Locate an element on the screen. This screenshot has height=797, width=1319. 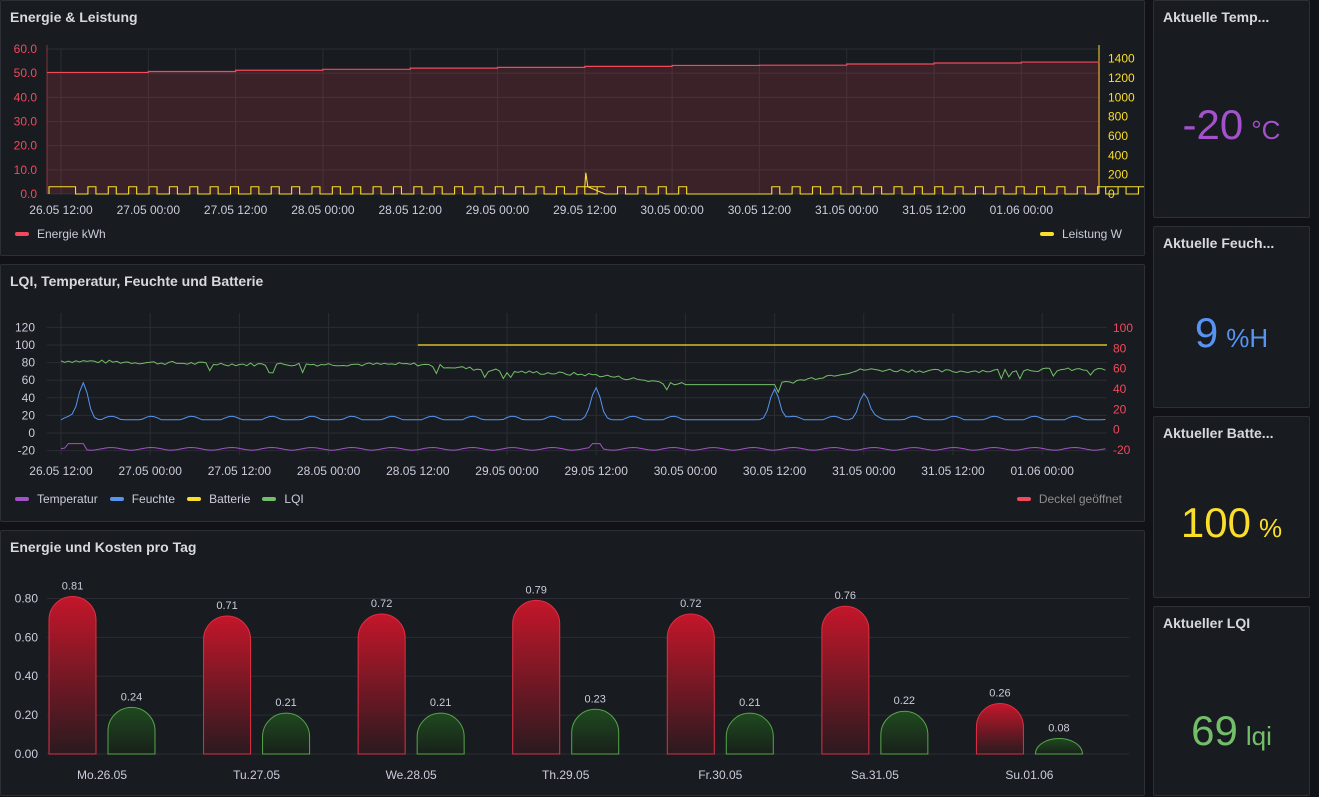
legend-item-batterie: Batterie is located at coordinates (218, 499).